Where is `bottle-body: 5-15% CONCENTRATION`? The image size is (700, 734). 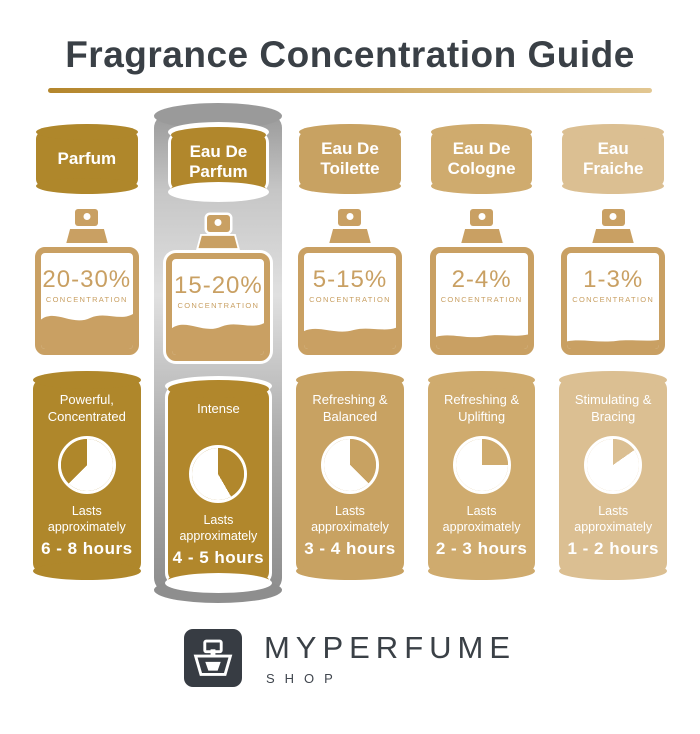 bottle-body: 5-15% CONCENTRATION is located at coordinates (349, 301).